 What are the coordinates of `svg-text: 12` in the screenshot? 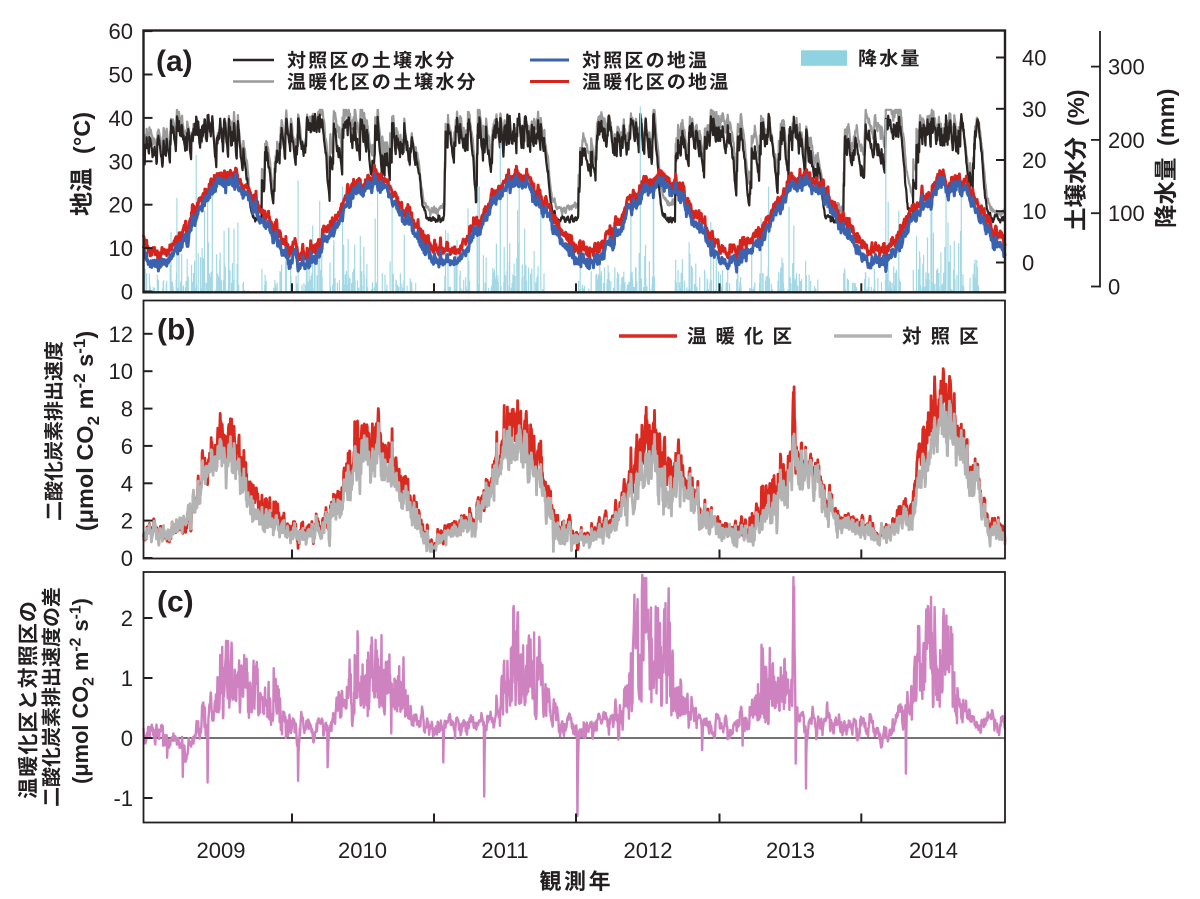 It's located at (121, 334).